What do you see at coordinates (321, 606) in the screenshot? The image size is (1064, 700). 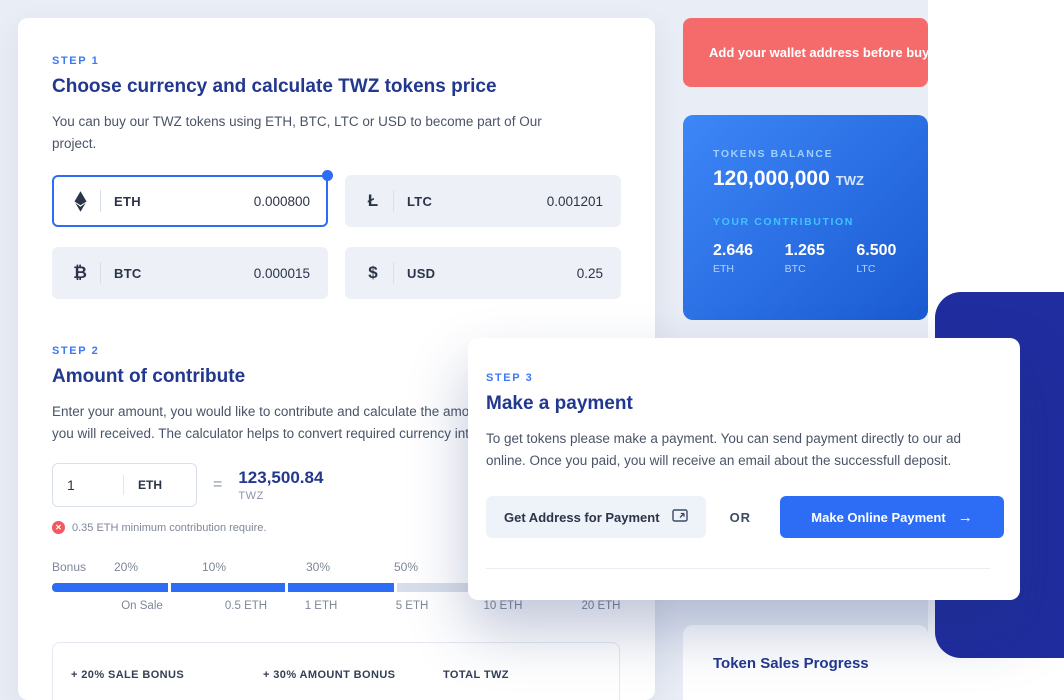 I see `scale-label: 1 ETH` at bounding box center [321, 606].